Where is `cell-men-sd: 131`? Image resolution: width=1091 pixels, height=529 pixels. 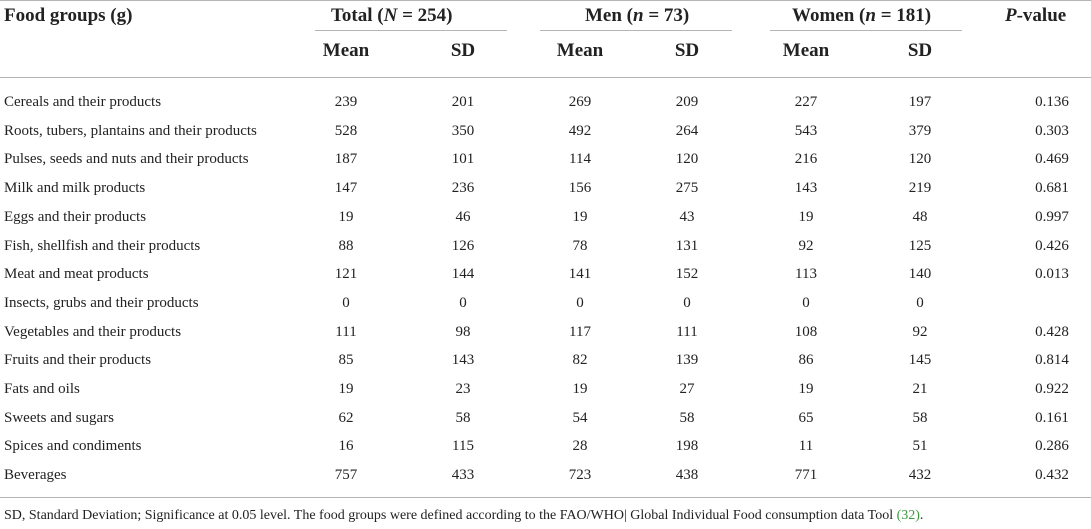
cell-men-sd: 131 is located at coordinates (687, 245).